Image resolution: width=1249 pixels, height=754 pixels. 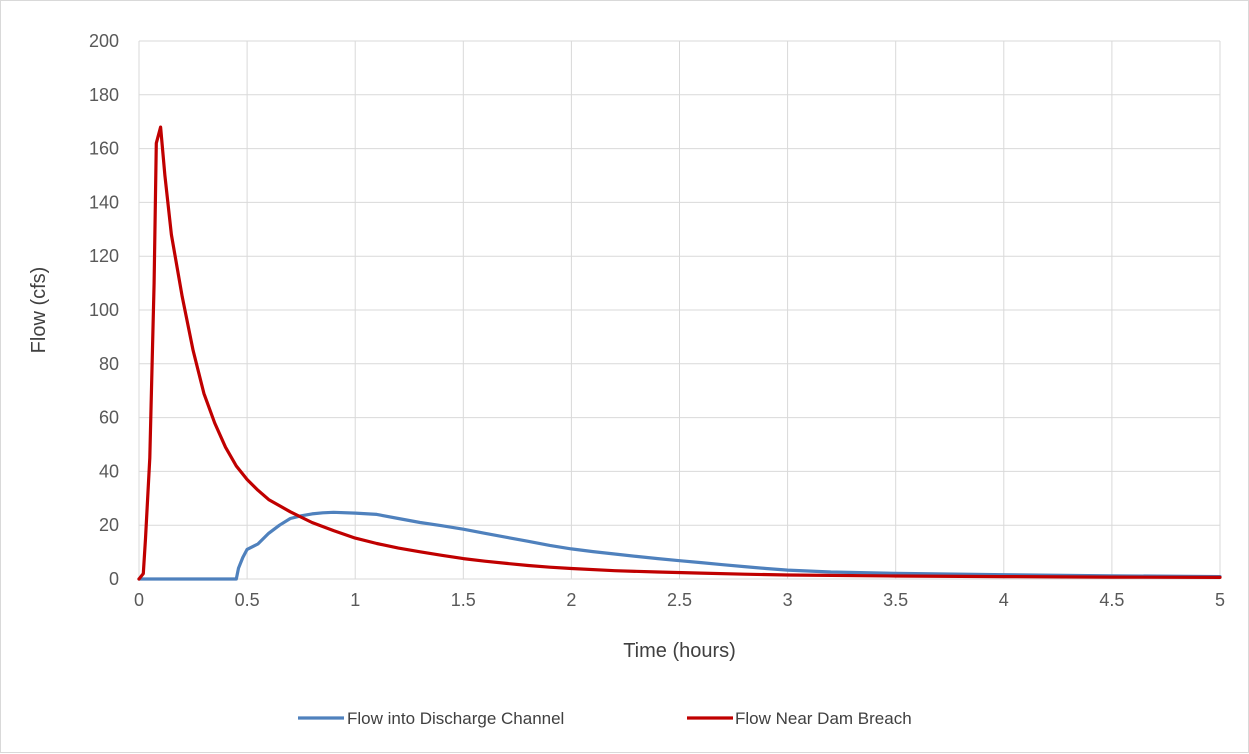 I want to click on y-tick-label: 40, so click(x=109, y=471).